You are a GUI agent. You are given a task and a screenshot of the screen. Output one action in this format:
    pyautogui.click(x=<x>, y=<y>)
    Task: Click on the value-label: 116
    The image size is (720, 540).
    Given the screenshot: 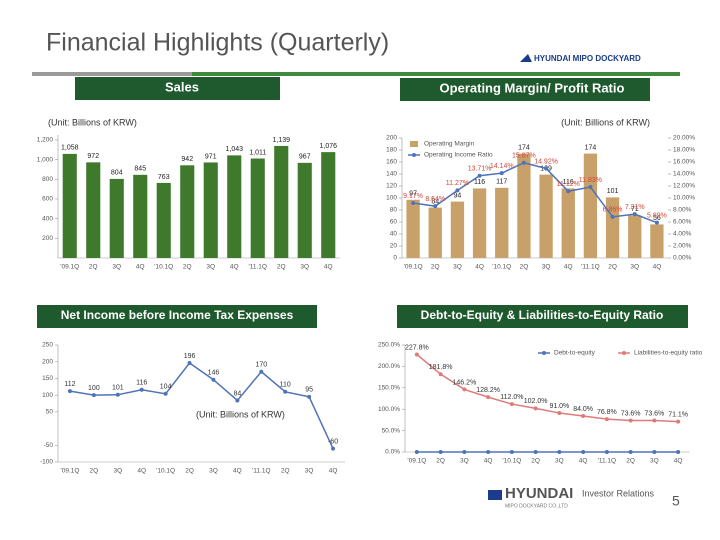 What is the action you would take?
    pyautogui.click(x=141, y=383)
    